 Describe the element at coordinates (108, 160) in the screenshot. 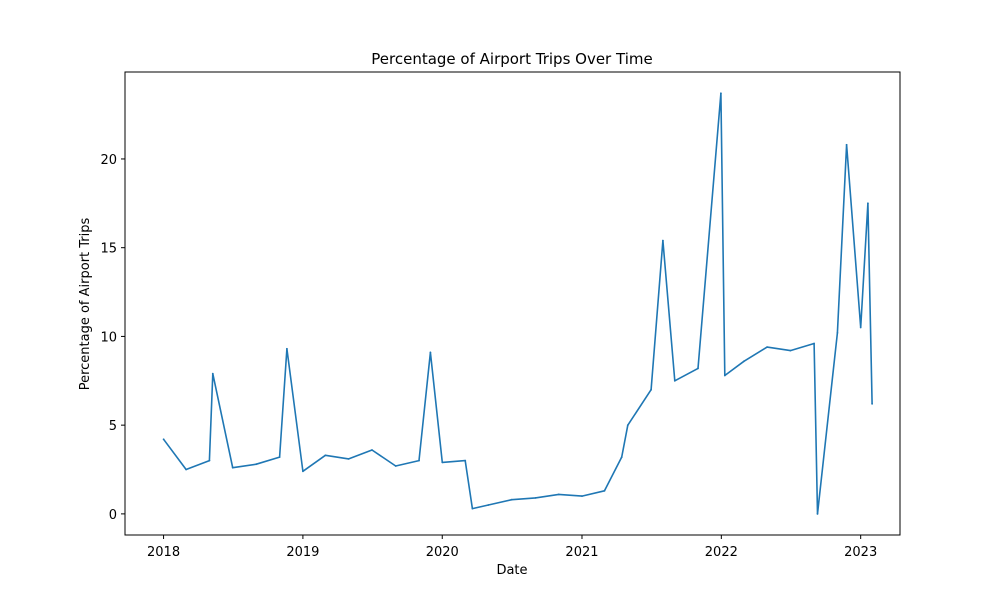

I see `y-tick-label: 20` at that location.